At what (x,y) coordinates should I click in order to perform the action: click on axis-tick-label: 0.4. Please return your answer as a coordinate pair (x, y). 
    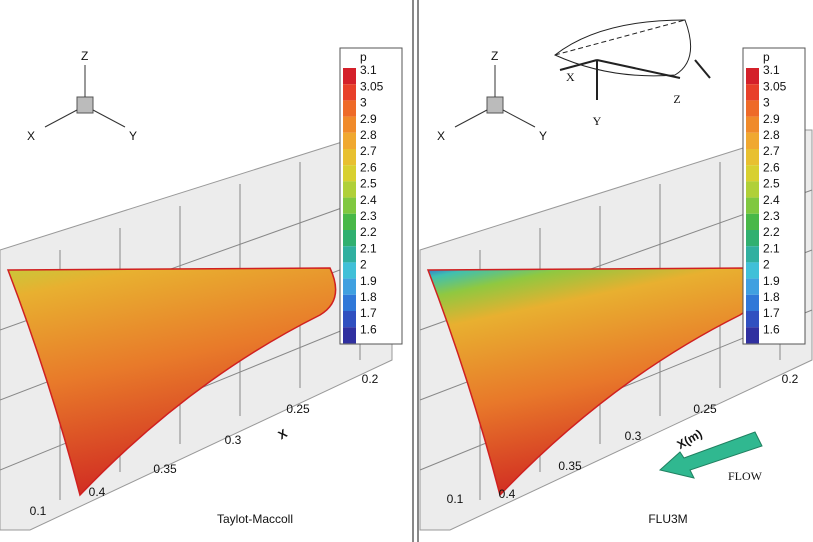
    Looking at the image, I should click on (97, 492).